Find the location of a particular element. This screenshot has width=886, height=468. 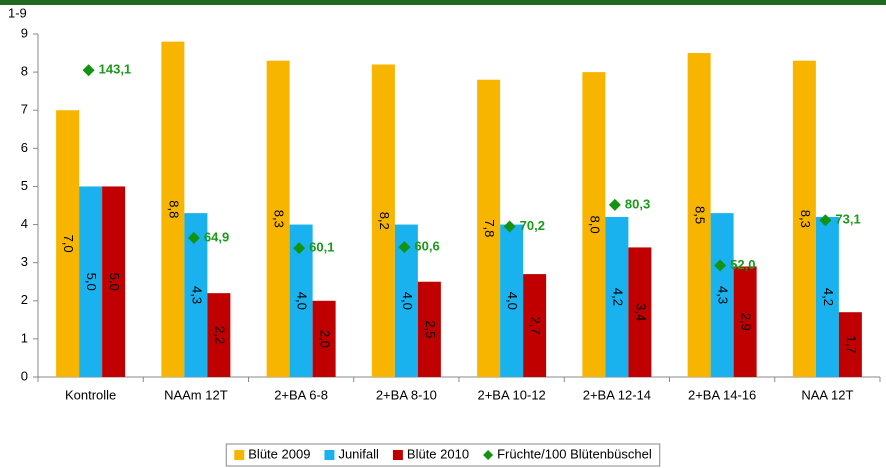

y-tick-label: 8 is located at coordinates (24, 71).